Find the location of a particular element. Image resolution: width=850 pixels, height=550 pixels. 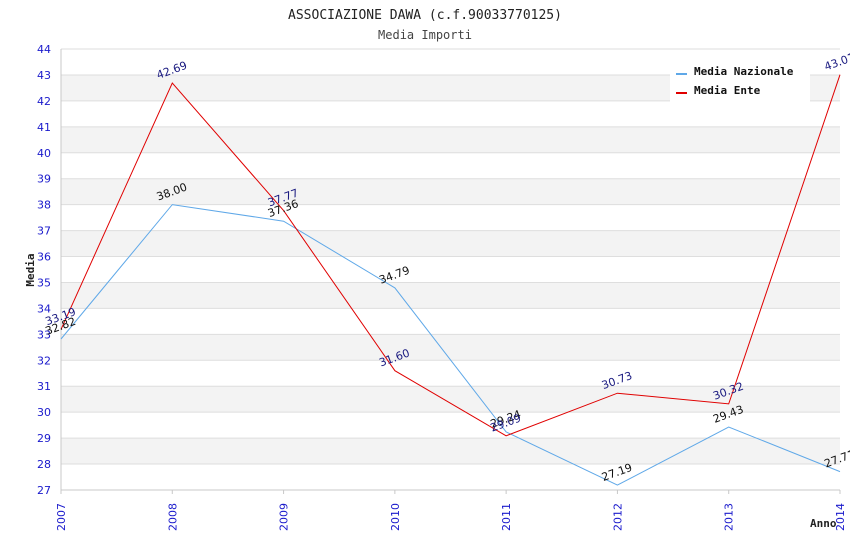

y-tick-label: 39 is located at coordinates (44, 179).